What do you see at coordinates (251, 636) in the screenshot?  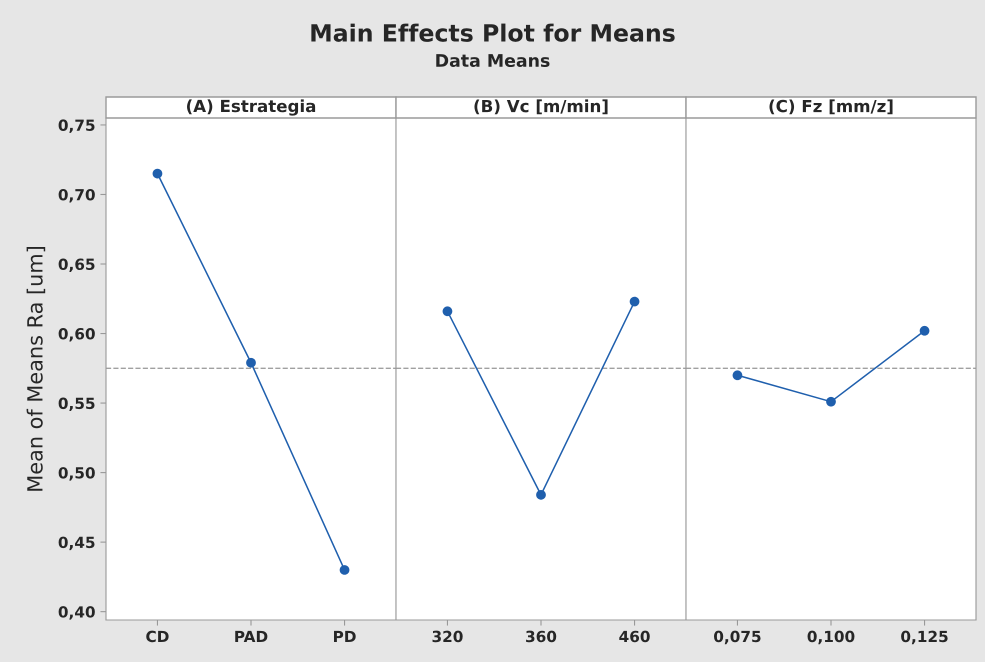 I see `x-tick-label: PAD` at bounding box center [251, 636].